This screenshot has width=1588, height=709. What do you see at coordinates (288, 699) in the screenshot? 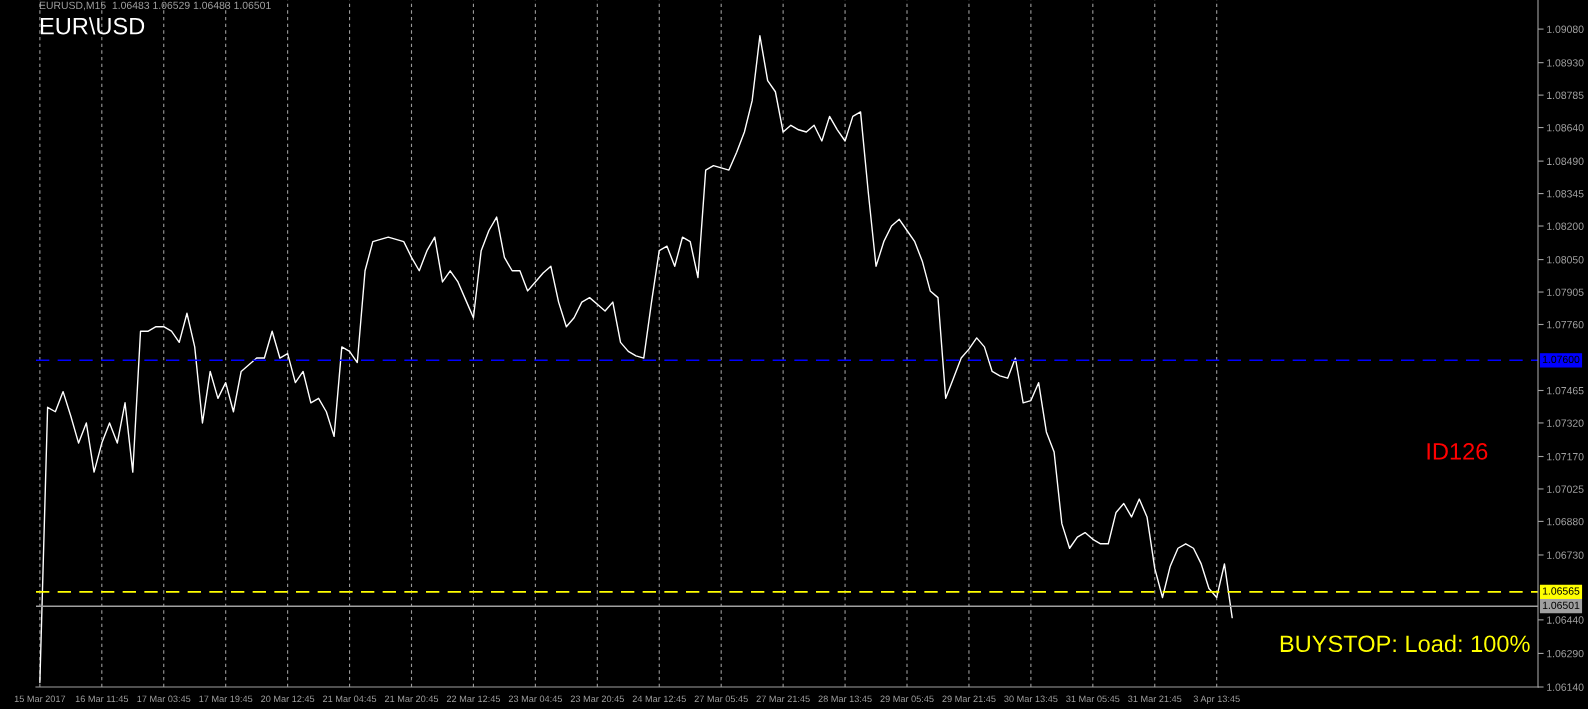
I see `x-tick-label: 20 Mar 12:45` at bounding box center [288, 699].